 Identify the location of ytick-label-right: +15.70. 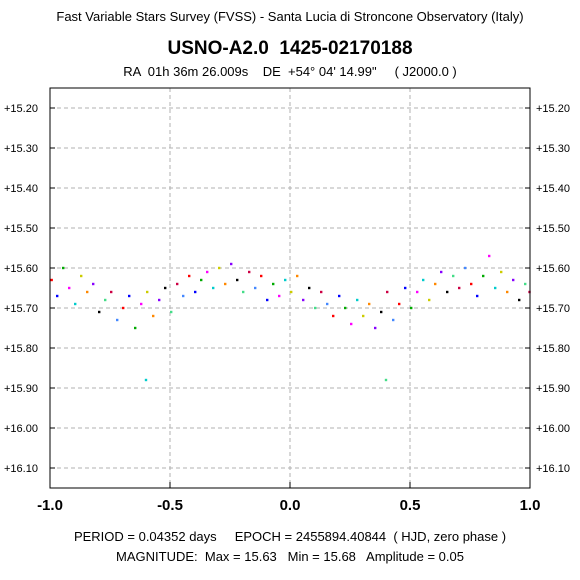
(553, 309).